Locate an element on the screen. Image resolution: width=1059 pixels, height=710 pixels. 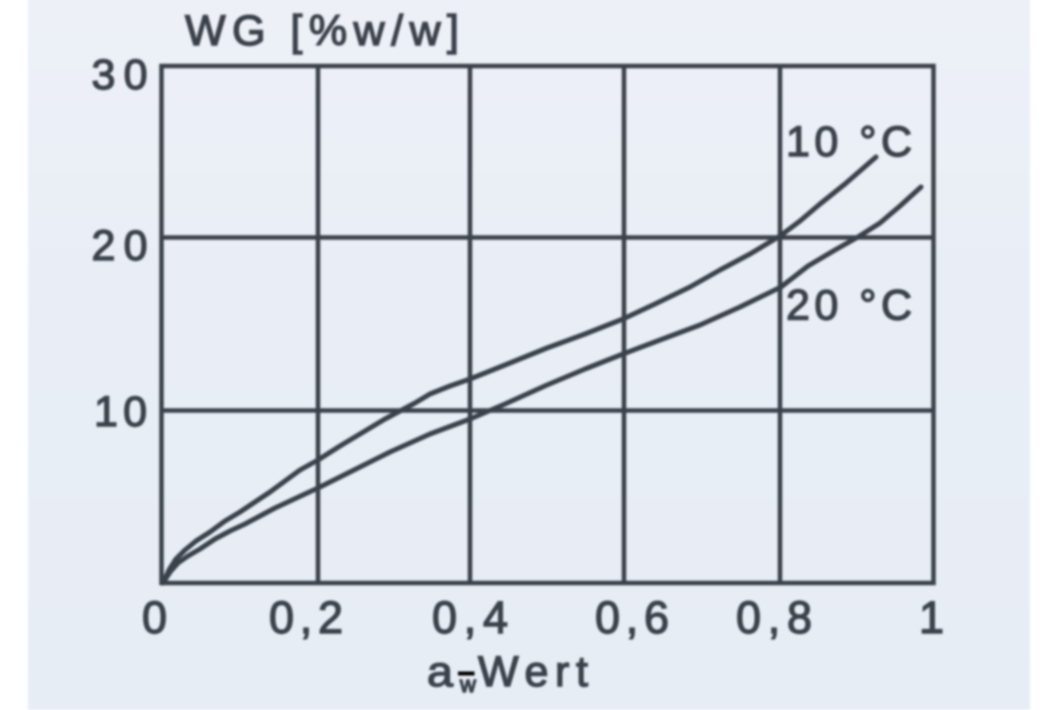
svg-text: 0,4 is located at coordinates (470, 617).